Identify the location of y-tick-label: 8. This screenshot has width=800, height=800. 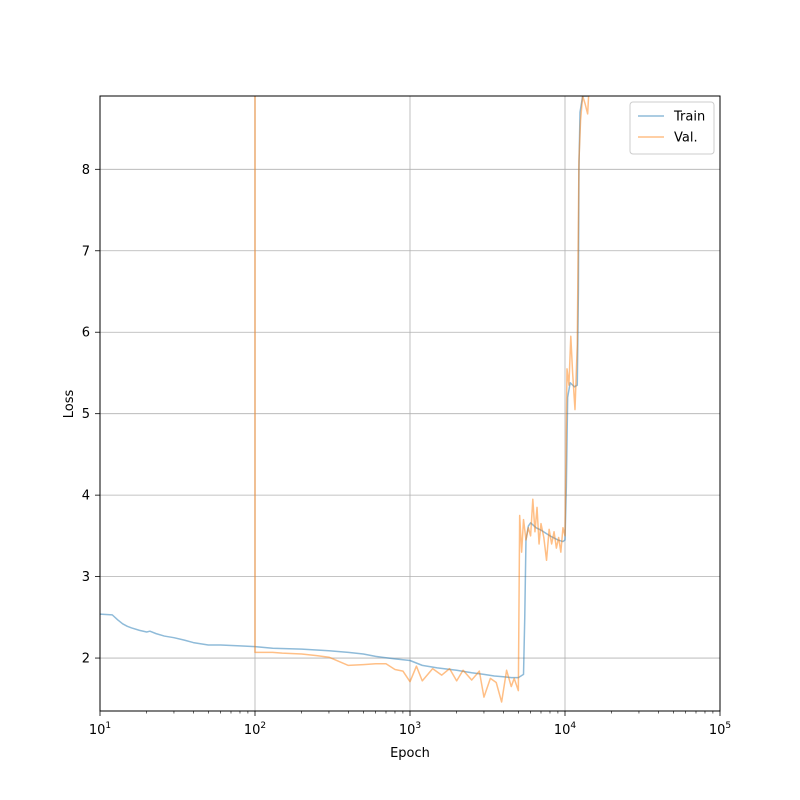
(86, 170).